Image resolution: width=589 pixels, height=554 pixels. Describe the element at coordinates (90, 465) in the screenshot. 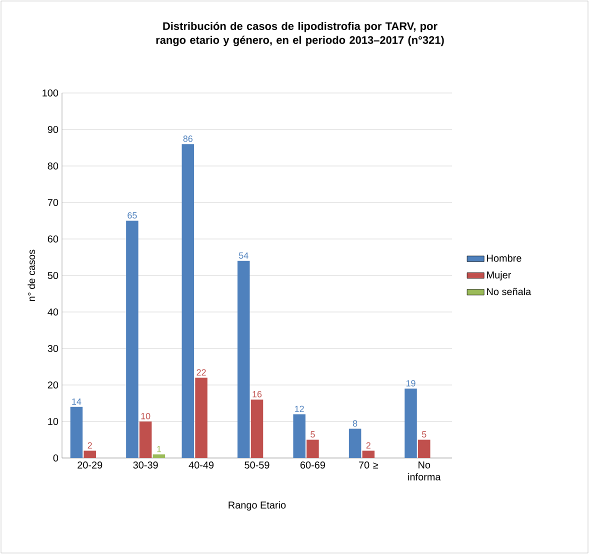

I see `x-tick-label: 20-29` at that location.